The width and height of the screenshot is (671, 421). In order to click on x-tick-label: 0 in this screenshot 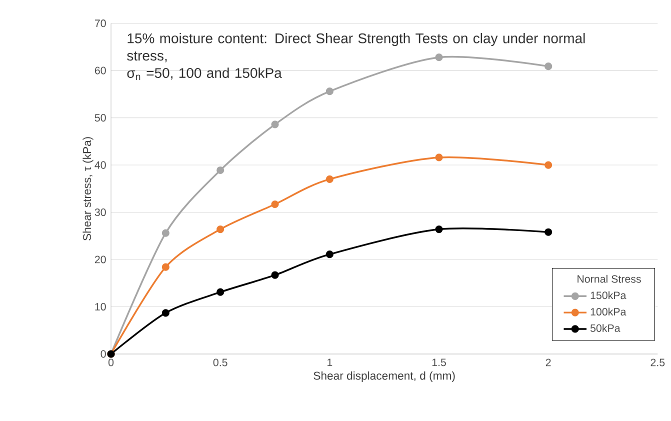, I will do `click(111, 362)`.